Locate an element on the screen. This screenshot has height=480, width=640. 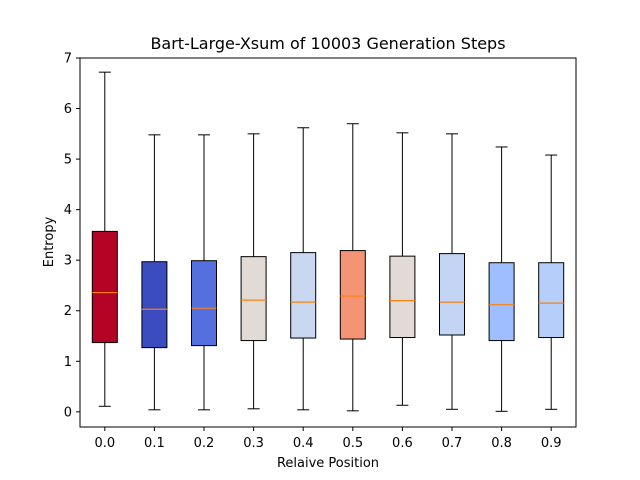
box-0.2 is located at coordinates (204, 272).